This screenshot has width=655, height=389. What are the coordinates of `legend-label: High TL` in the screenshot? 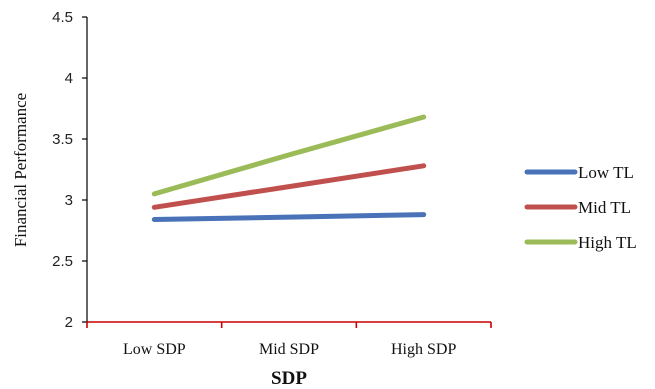 It's located at (607, 242).